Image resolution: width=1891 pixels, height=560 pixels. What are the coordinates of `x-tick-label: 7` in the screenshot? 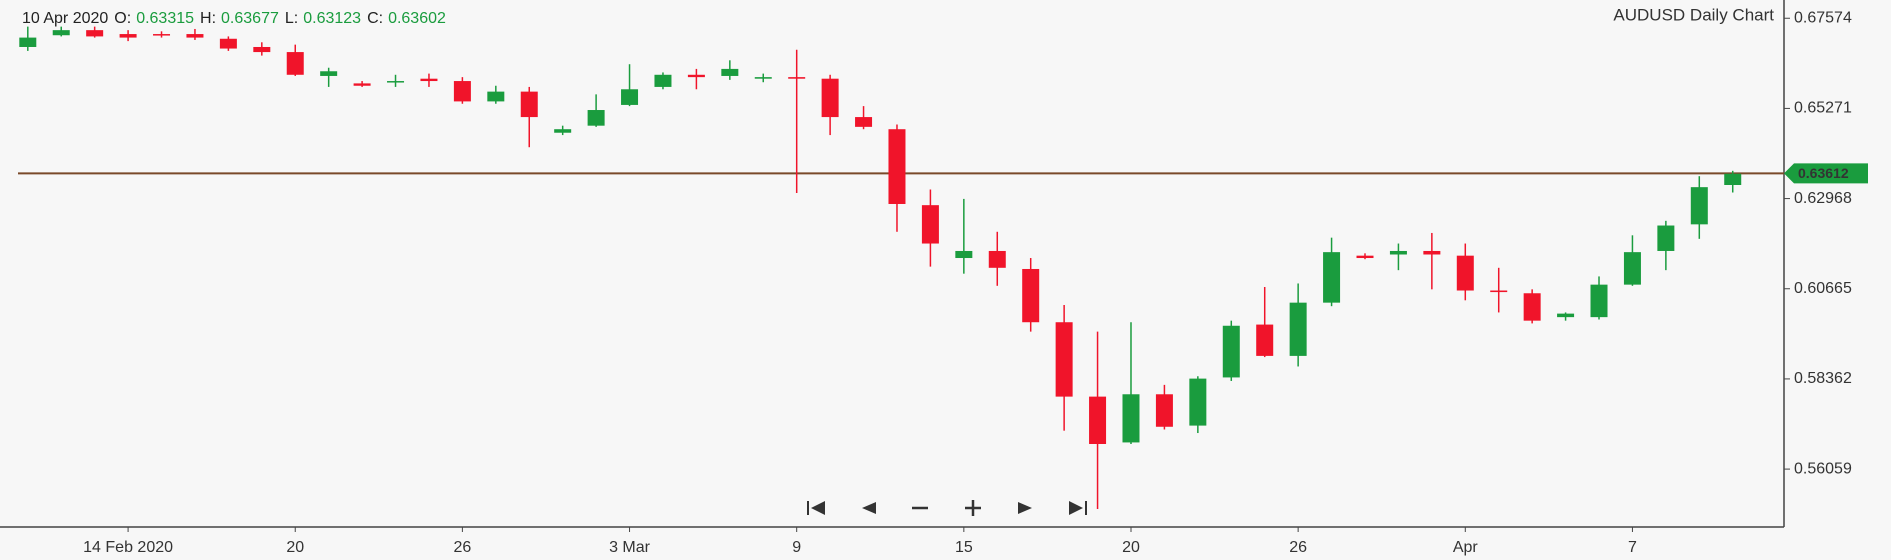 It's located at (1632, 547).